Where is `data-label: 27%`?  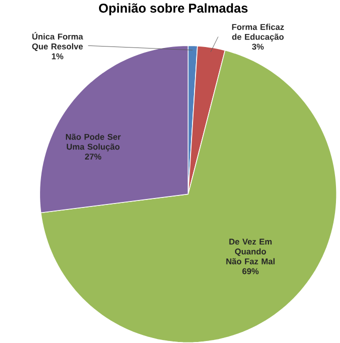
data-label: 27% is located at coordinates (93, 157).